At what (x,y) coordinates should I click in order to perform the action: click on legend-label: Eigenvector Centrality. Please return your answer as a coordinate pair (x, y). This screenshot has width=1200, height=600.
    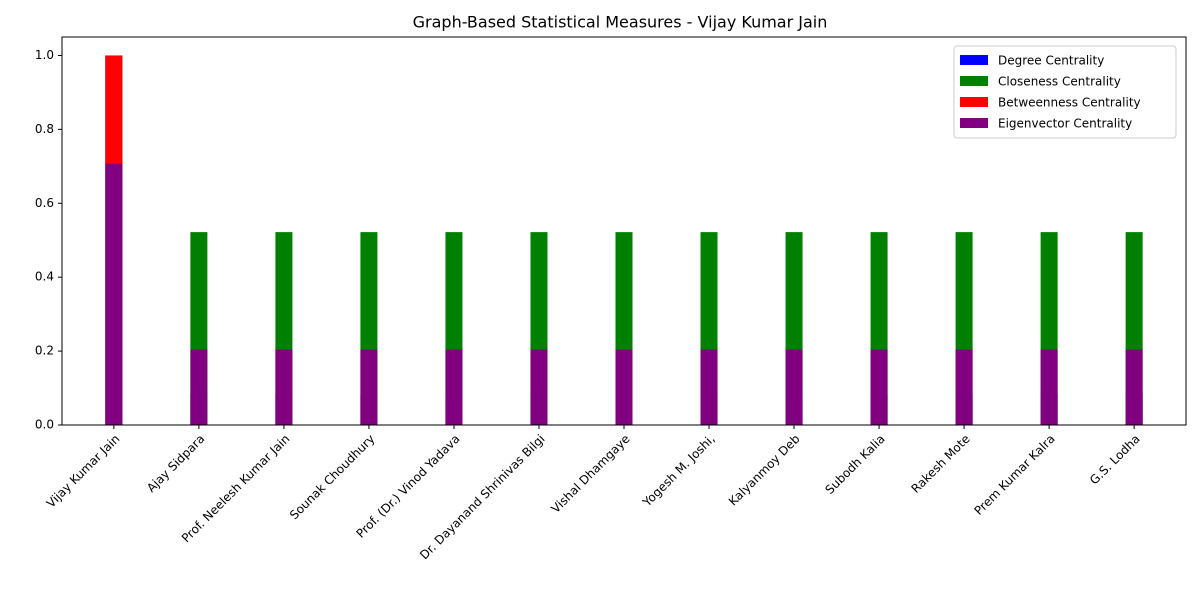
    Looking at the image, I should click on (1065, 124).